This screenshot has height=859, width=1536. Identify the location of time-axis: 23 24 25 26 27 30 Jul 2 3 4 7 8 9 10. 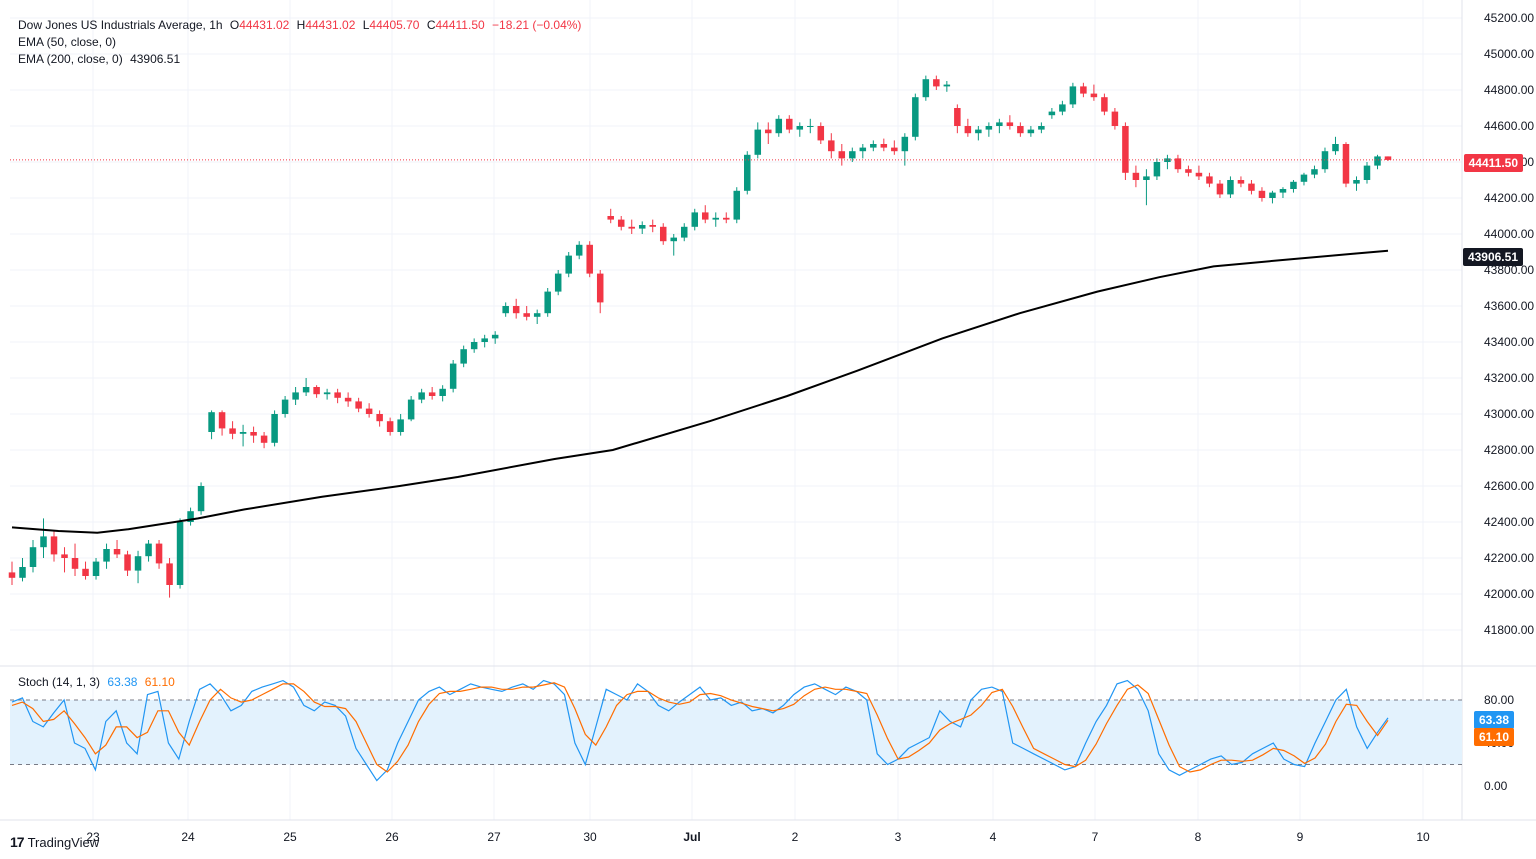
(758, 837).